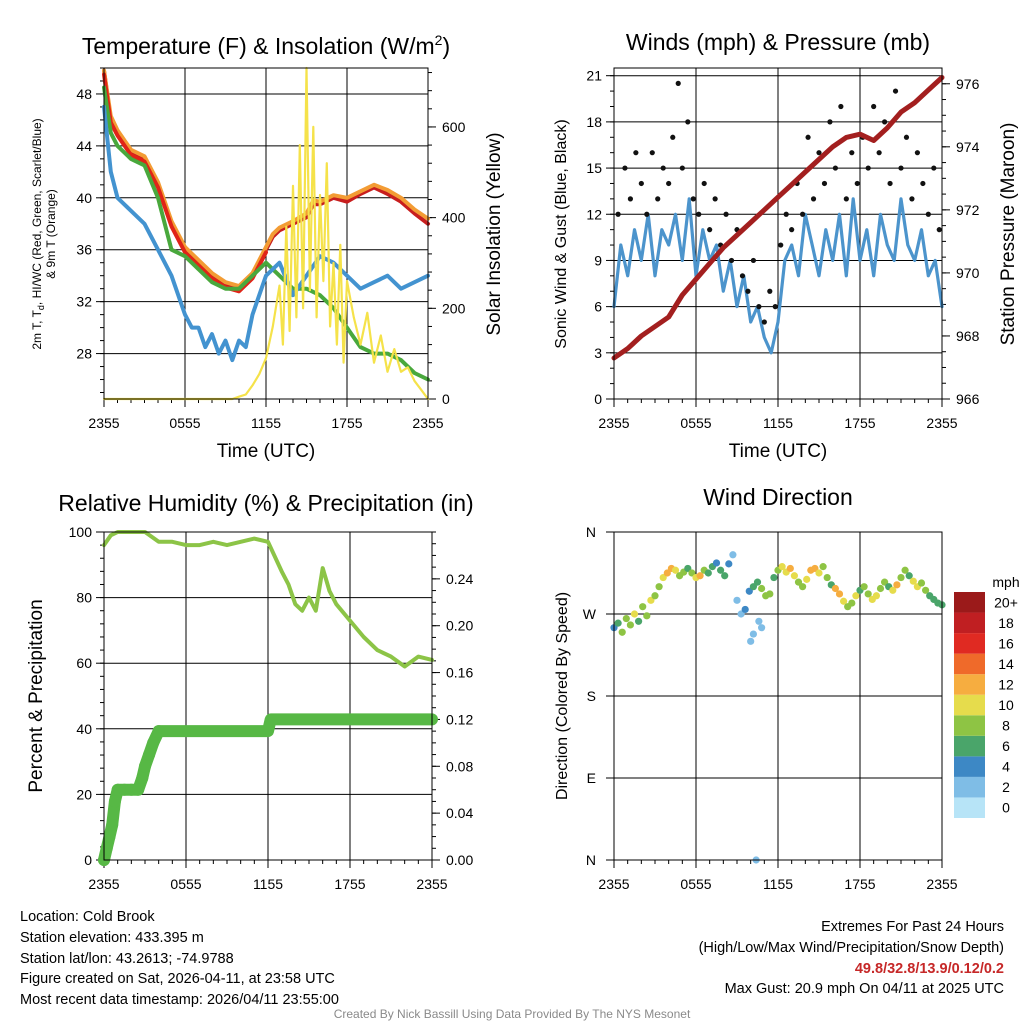 The height and width of the screenshot is (1024, 1024). Describe the element at coordinates (454, 218) in the screenshot. I see `insolation-ytick-label: 400` at that location.